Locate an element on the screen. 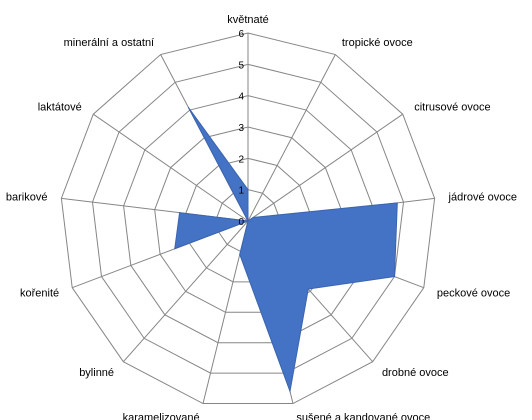 The height and width of the screenshot is (420, 532). tick-label-3: 3 is located at coordinates (241, 128).